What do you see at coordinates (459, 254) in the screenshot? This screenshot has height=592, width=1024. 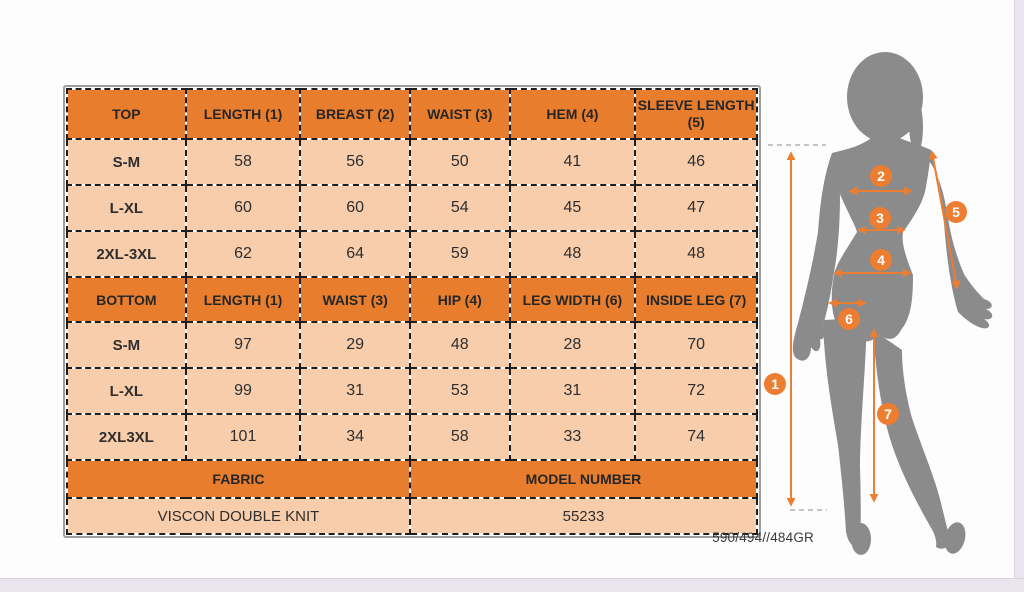 I see `measurement-value: 59` at bounding box center [459, 254].